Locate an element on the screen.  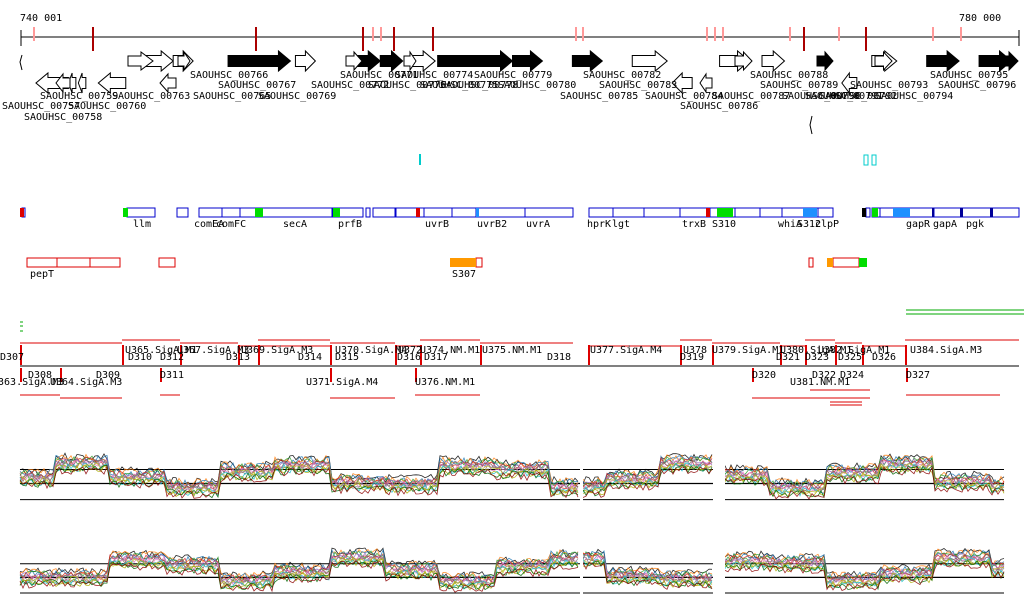
operon-label-gapa: gapA is located at coordinates (945, 224).